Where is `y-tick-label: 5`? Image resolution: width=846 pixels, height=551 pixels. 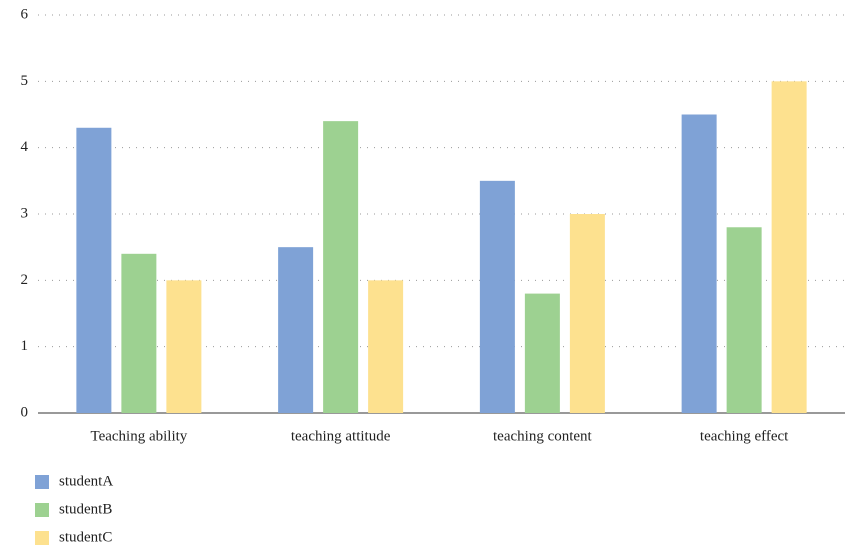 y-tick-label: 5 is located at coordinates (25, 81).